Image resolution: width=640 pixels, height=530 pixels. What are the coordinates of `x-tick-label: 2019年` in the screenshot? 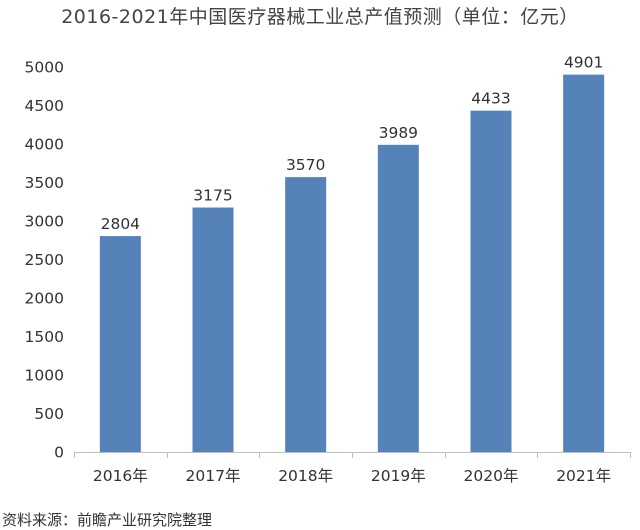 It's located at (398, 476).